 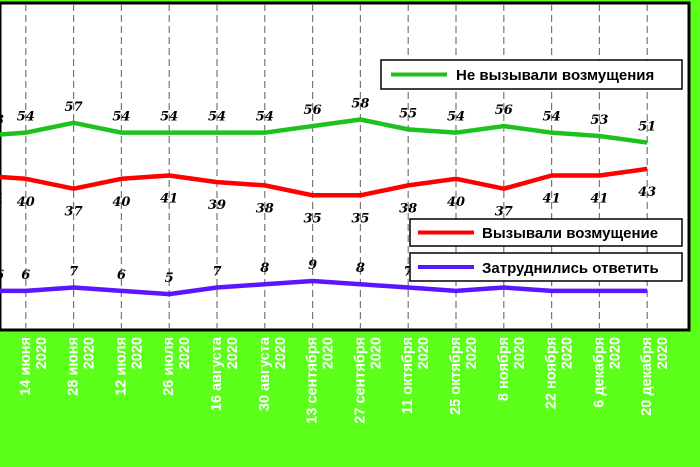 I want to click on x-tick-date: 27 сентября, so click(x=360, y=380).